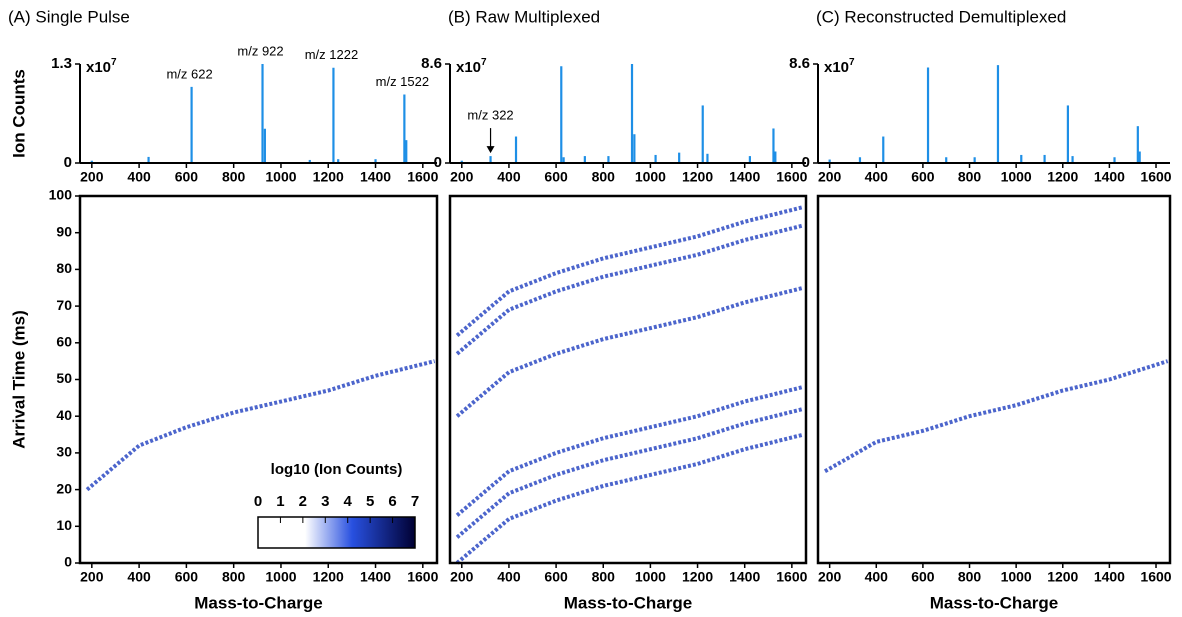  What do you see at coordinates (64, 488) in the screenshot?
I see `y-tick-label: 20` at bounding box center [64, 488].